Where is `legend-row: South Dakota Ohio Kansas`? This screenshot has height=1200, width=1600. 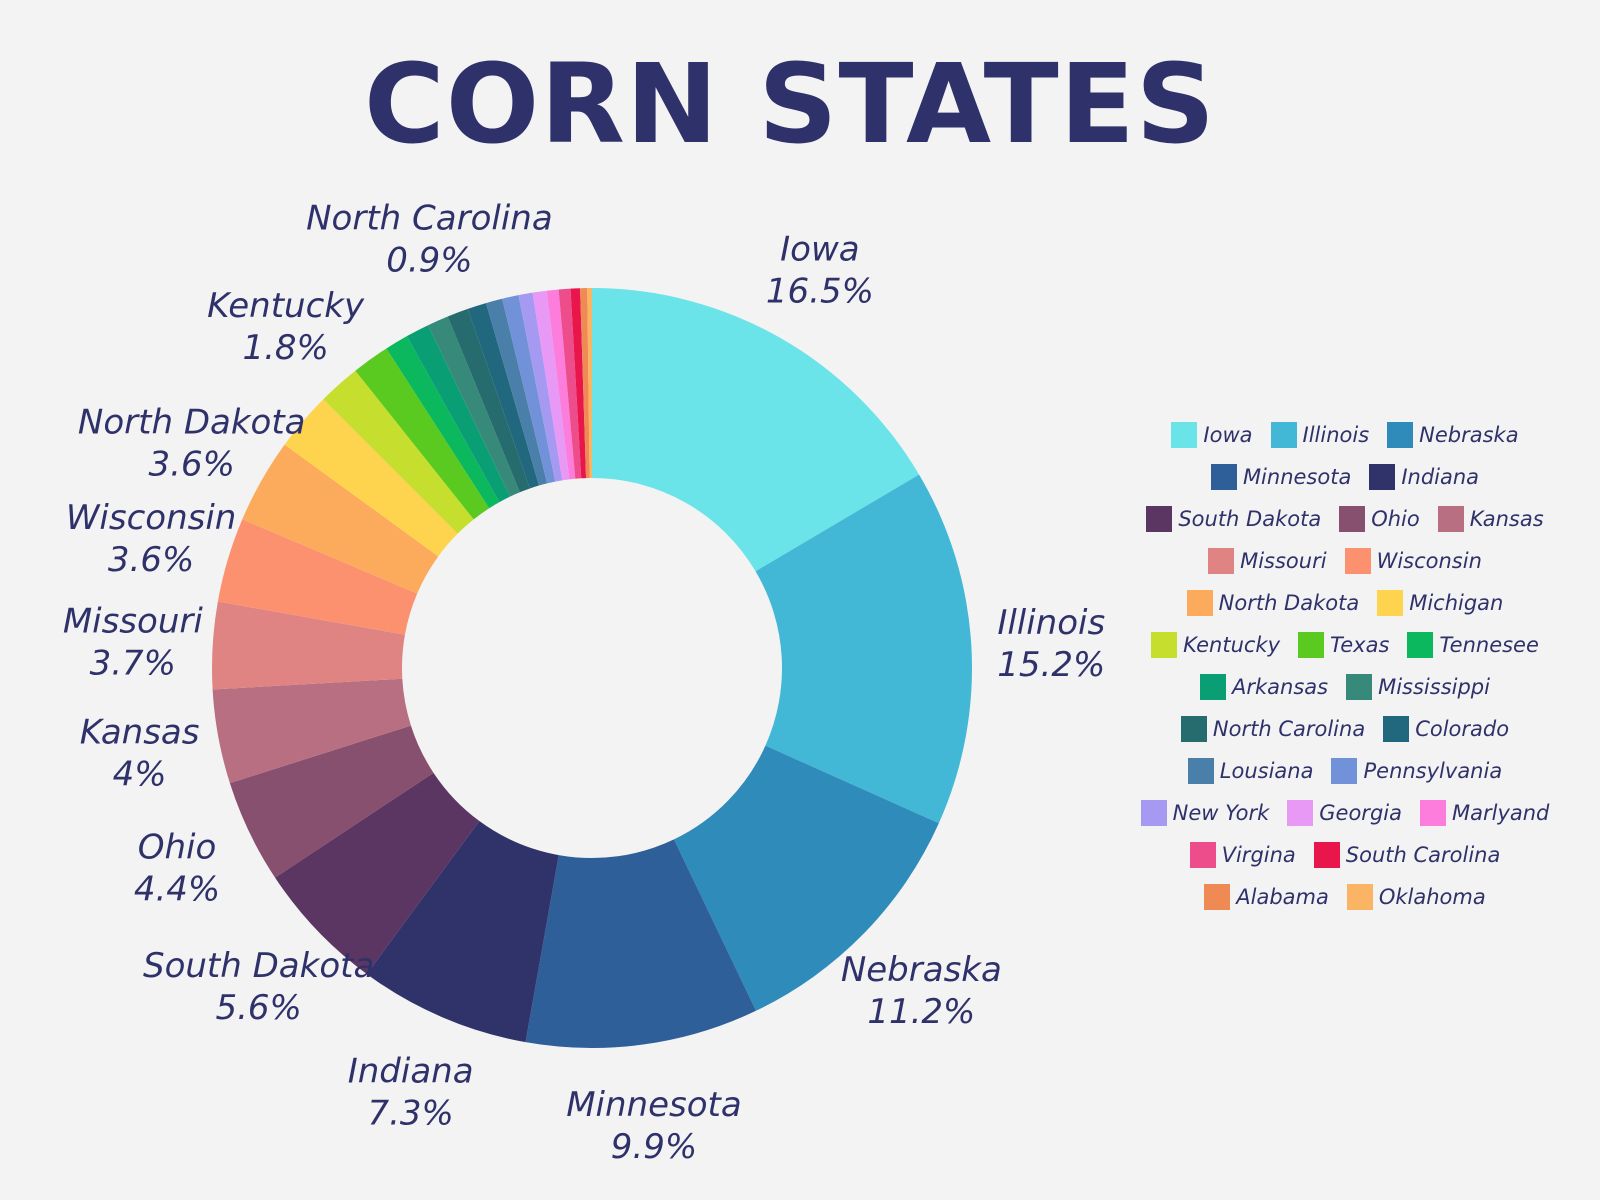 legend-row: South Dakota Ohio Kansas is located at coordinates (1345, 519).